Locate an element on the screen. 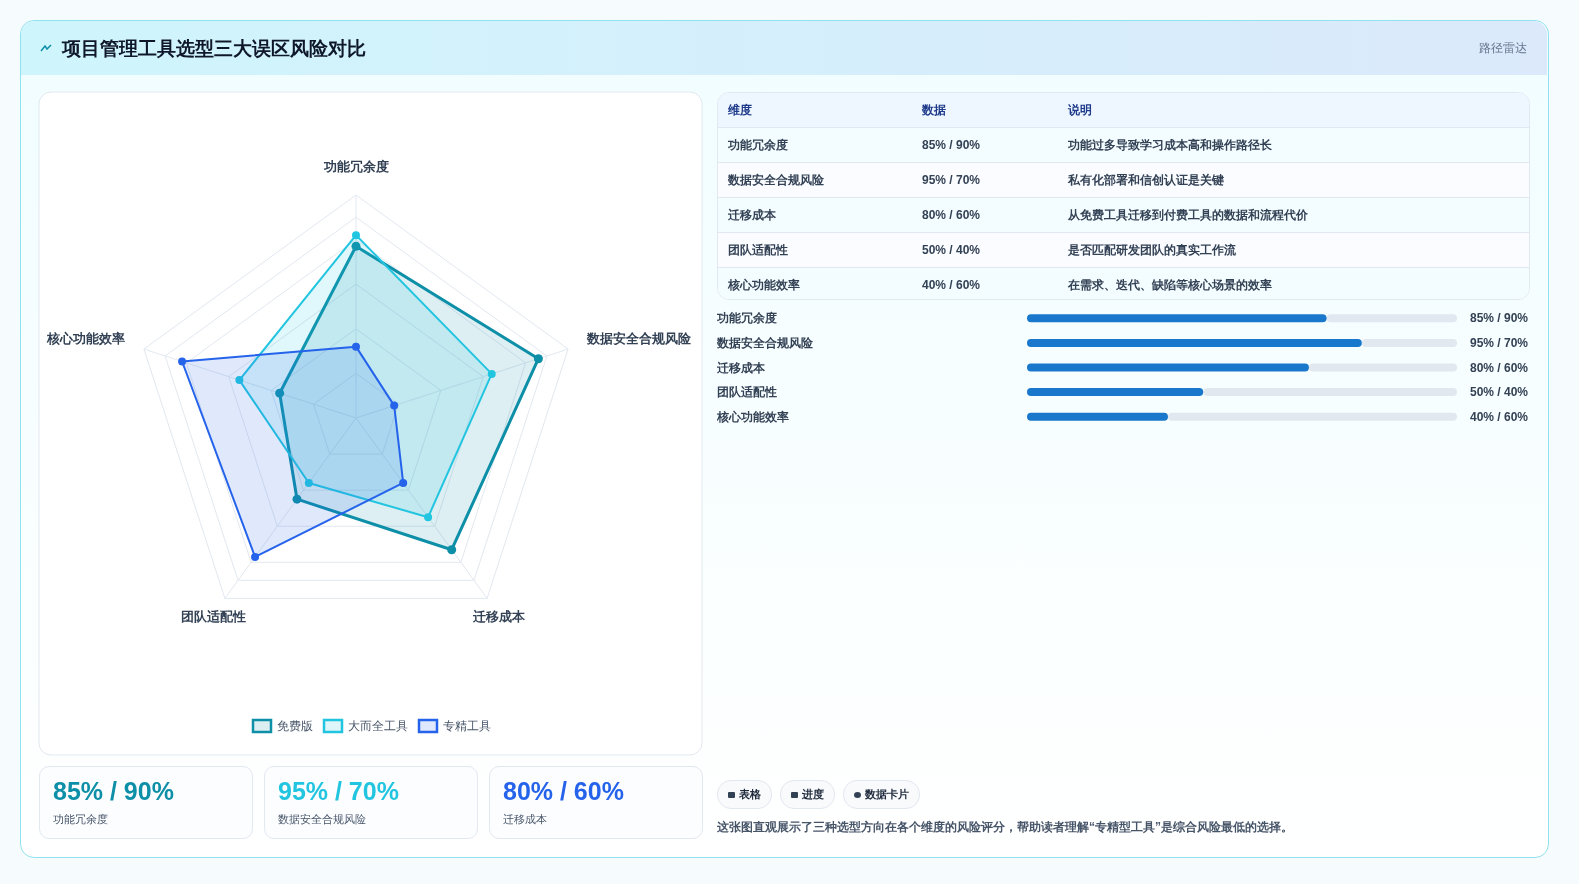 The image size is (1579, 884). text: 数据 is located at coordinates (934, 110).